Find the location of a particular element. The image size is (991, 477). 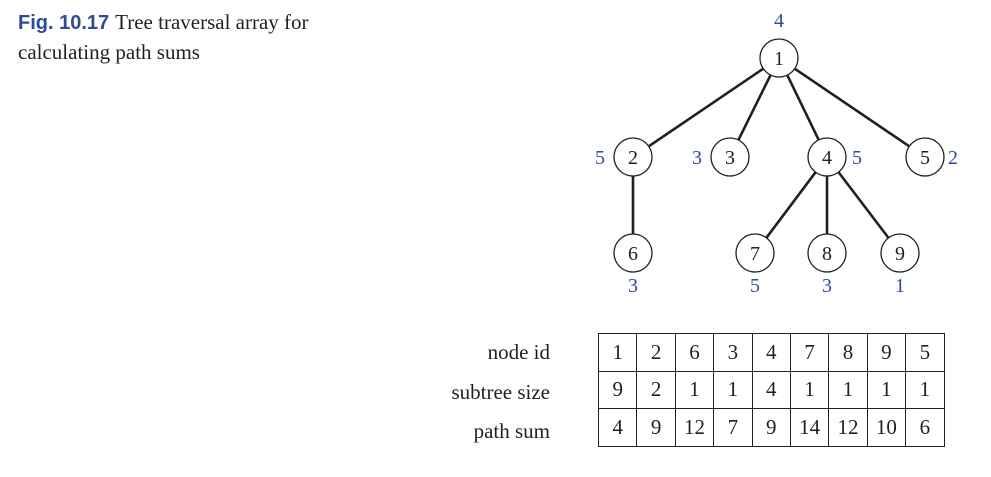

row-label-subtree-size: subtree size is located at coordinates (500, 392).